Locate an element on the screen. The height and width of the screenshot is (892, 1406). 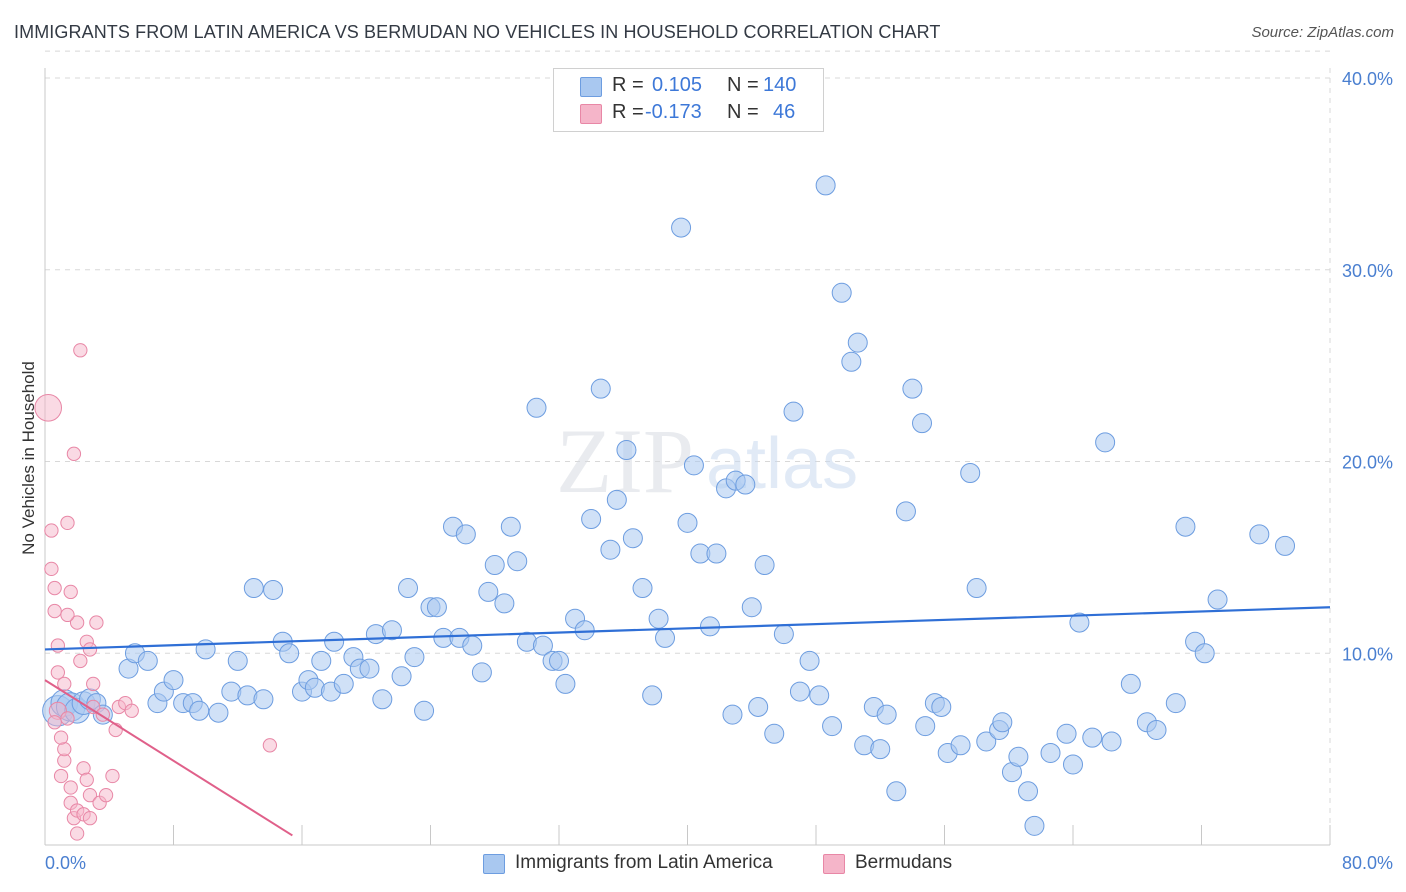
legend-r-label: R = is located at coordinates (628, 112).